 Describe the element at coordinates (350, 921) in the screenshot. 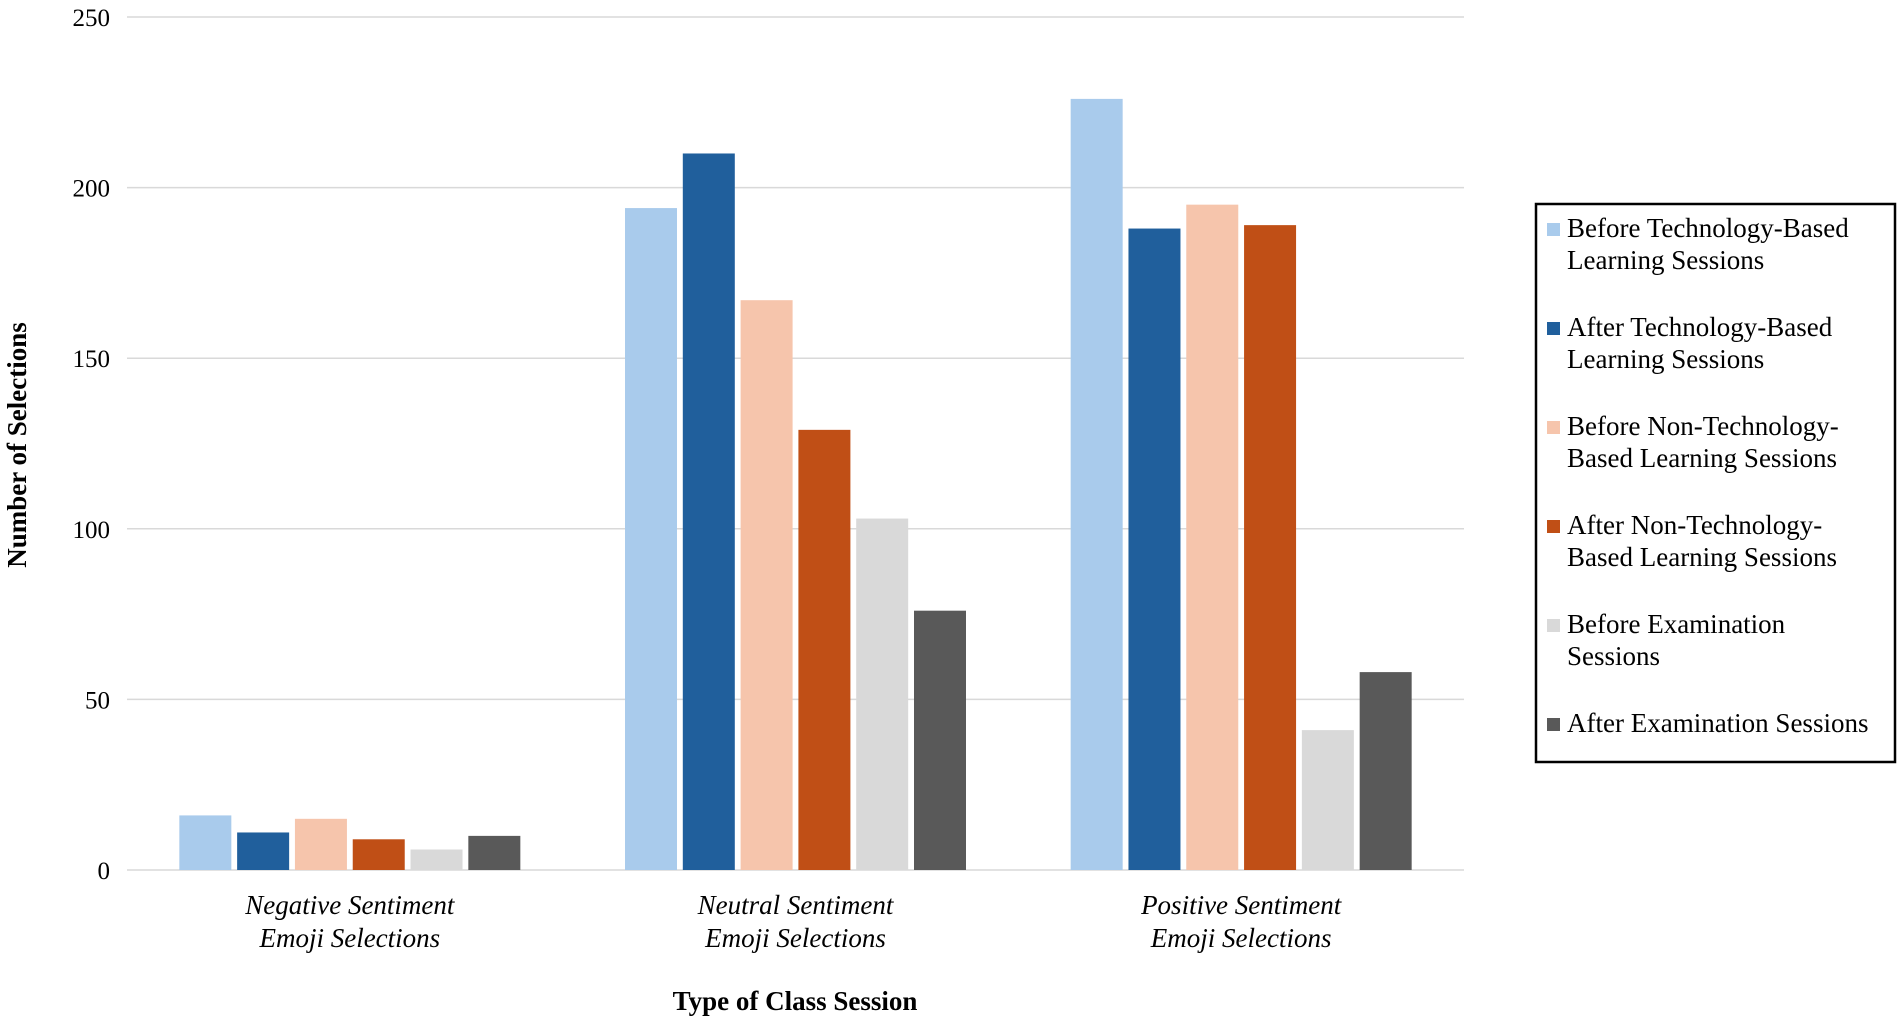

I see `category-label: Negative Sentiment Emoji Selections` at that location.